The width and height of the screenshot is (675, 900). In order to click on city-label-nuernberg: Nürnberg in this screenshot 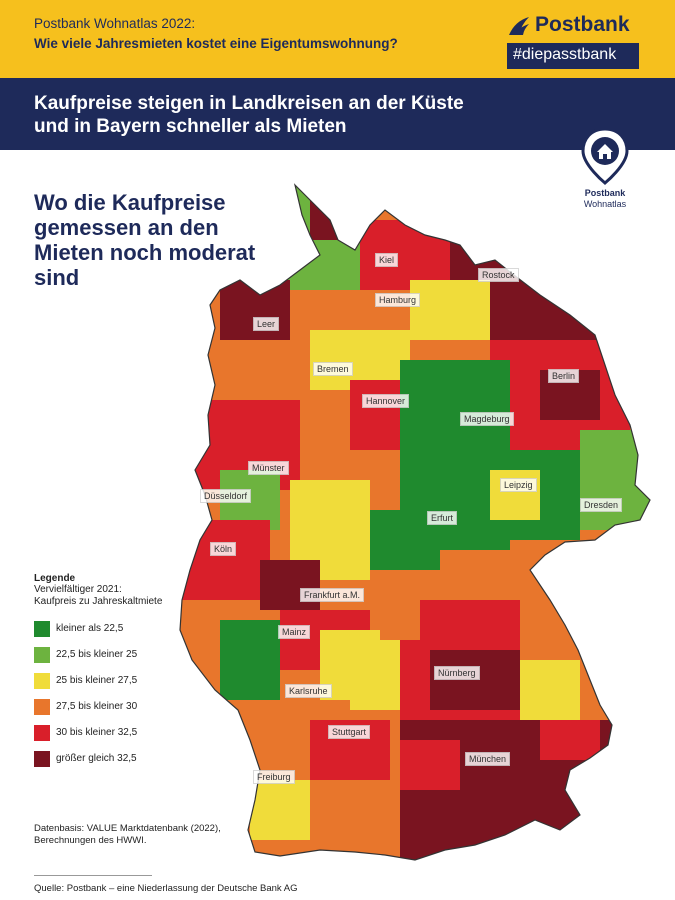, I will do `click(457, 673)`.